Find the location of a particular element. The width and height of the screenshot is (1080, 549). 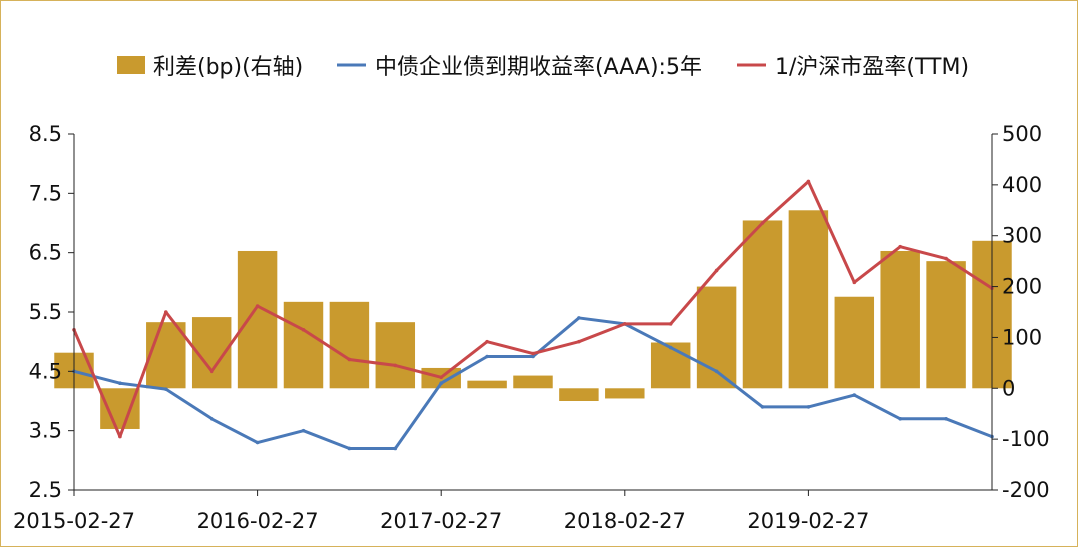

right-y-tick-label-3: 100 is located at coordinates (1022, 337).